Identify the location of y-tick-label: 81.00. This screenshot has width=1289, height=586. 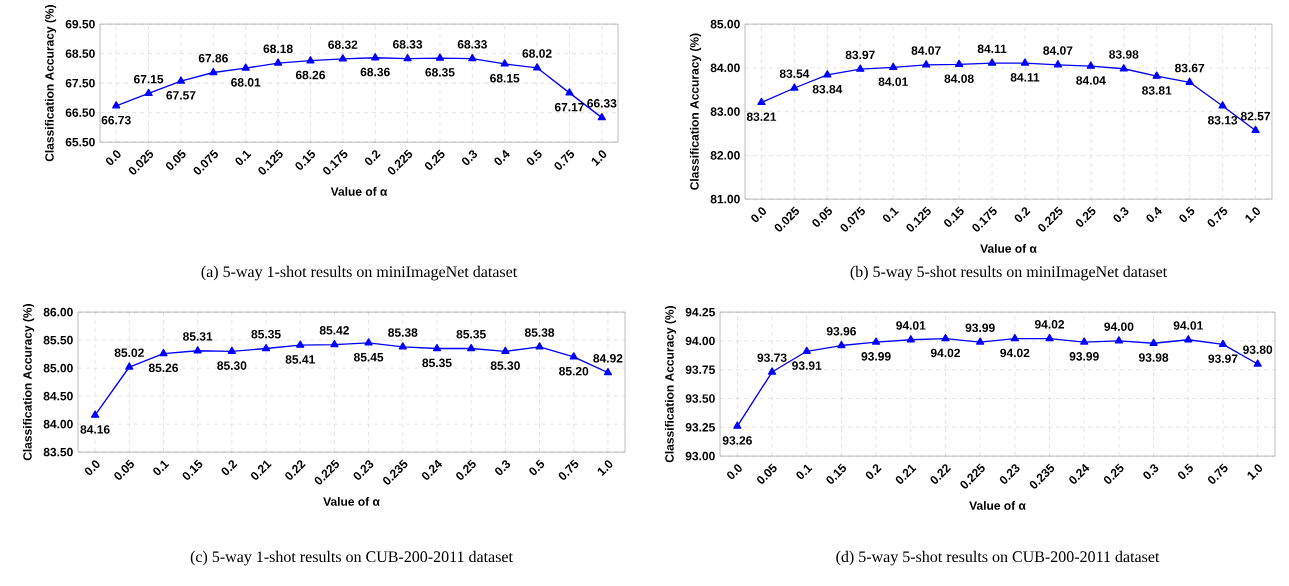
(725, 199).